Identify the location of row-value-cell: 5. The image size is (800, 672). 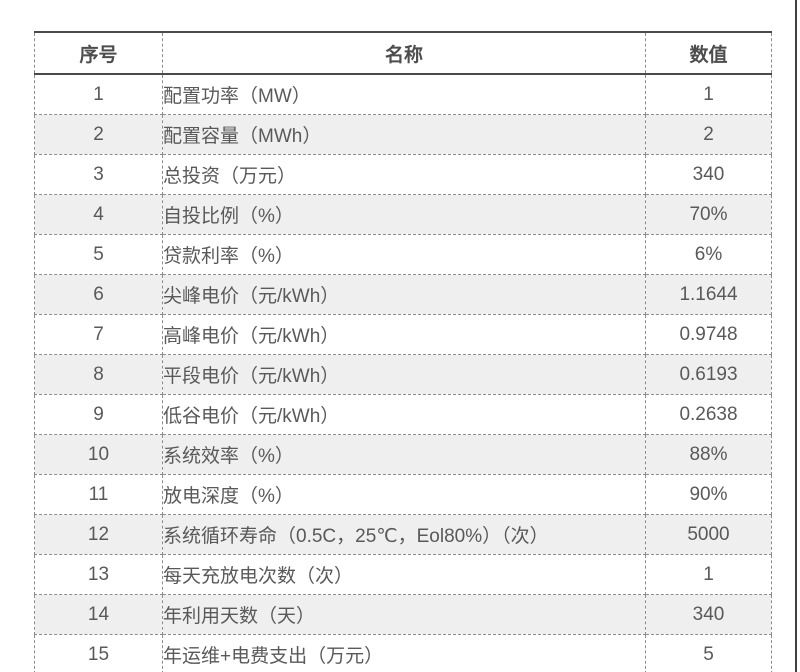
(708, 653).